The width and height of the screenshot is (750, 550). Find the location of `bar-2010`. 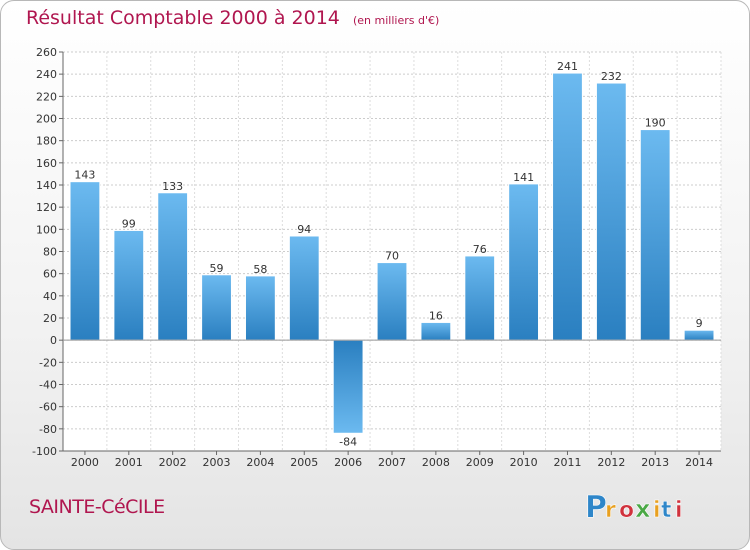

bar-2010 is located at coordinates (524, 262).